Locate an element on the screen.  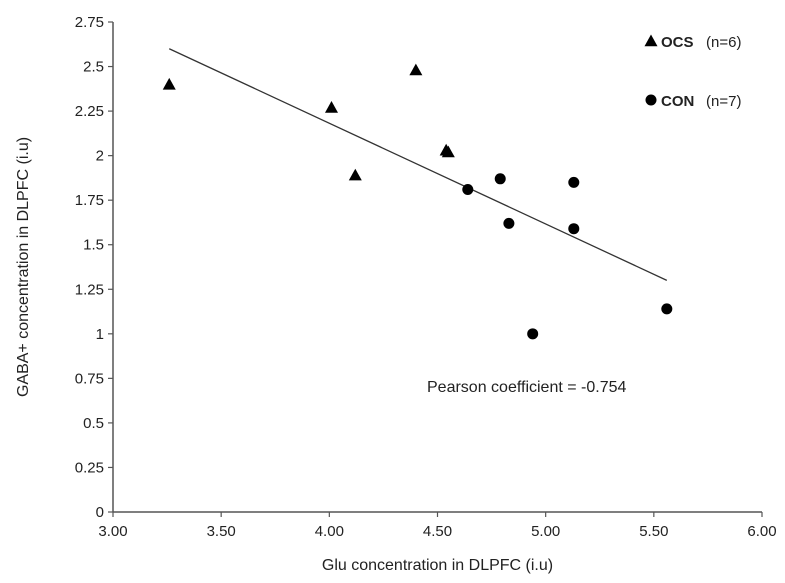
x-tick-label: 3.00 is located at coordinates (112, 531).